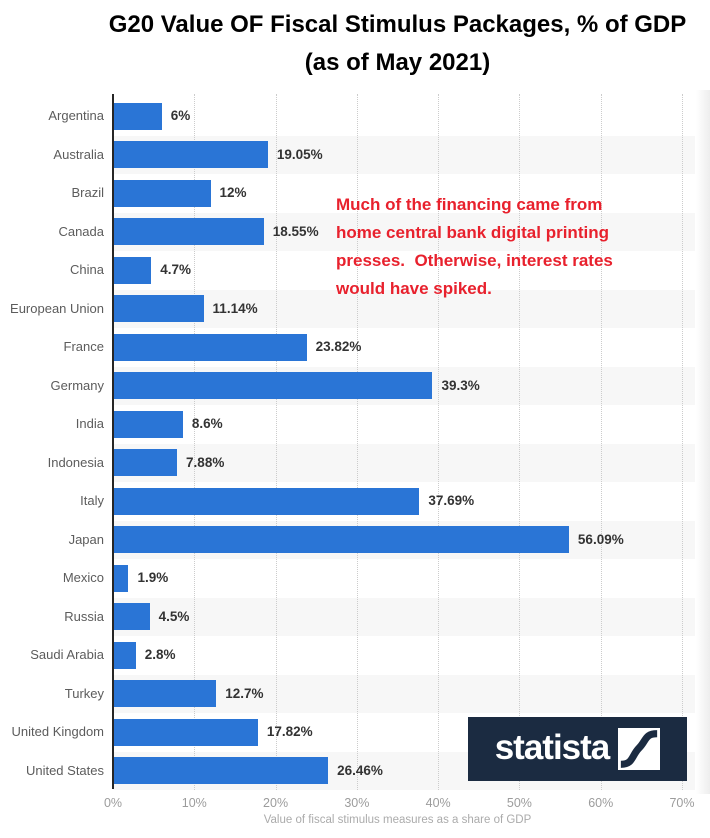  What do you see at coordinates (299, 154) in the screenshot?
I see `bar-value-label: 19.05%` at bounding box center [299, 154].